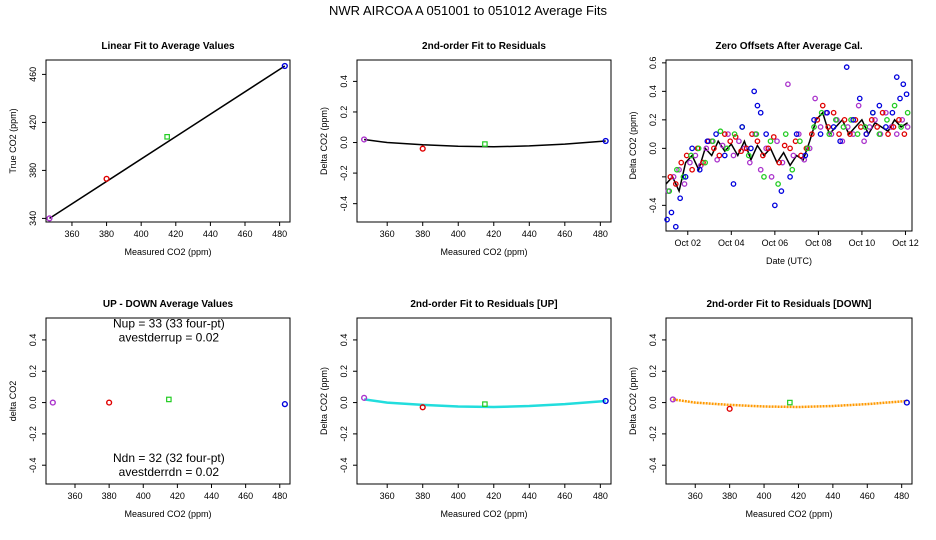 The width and height of the screenshot is (936, 540). Describe the element at coordinates (862, 243) in the screenshot. I see `x-tick-label: Oct 10` at that location.